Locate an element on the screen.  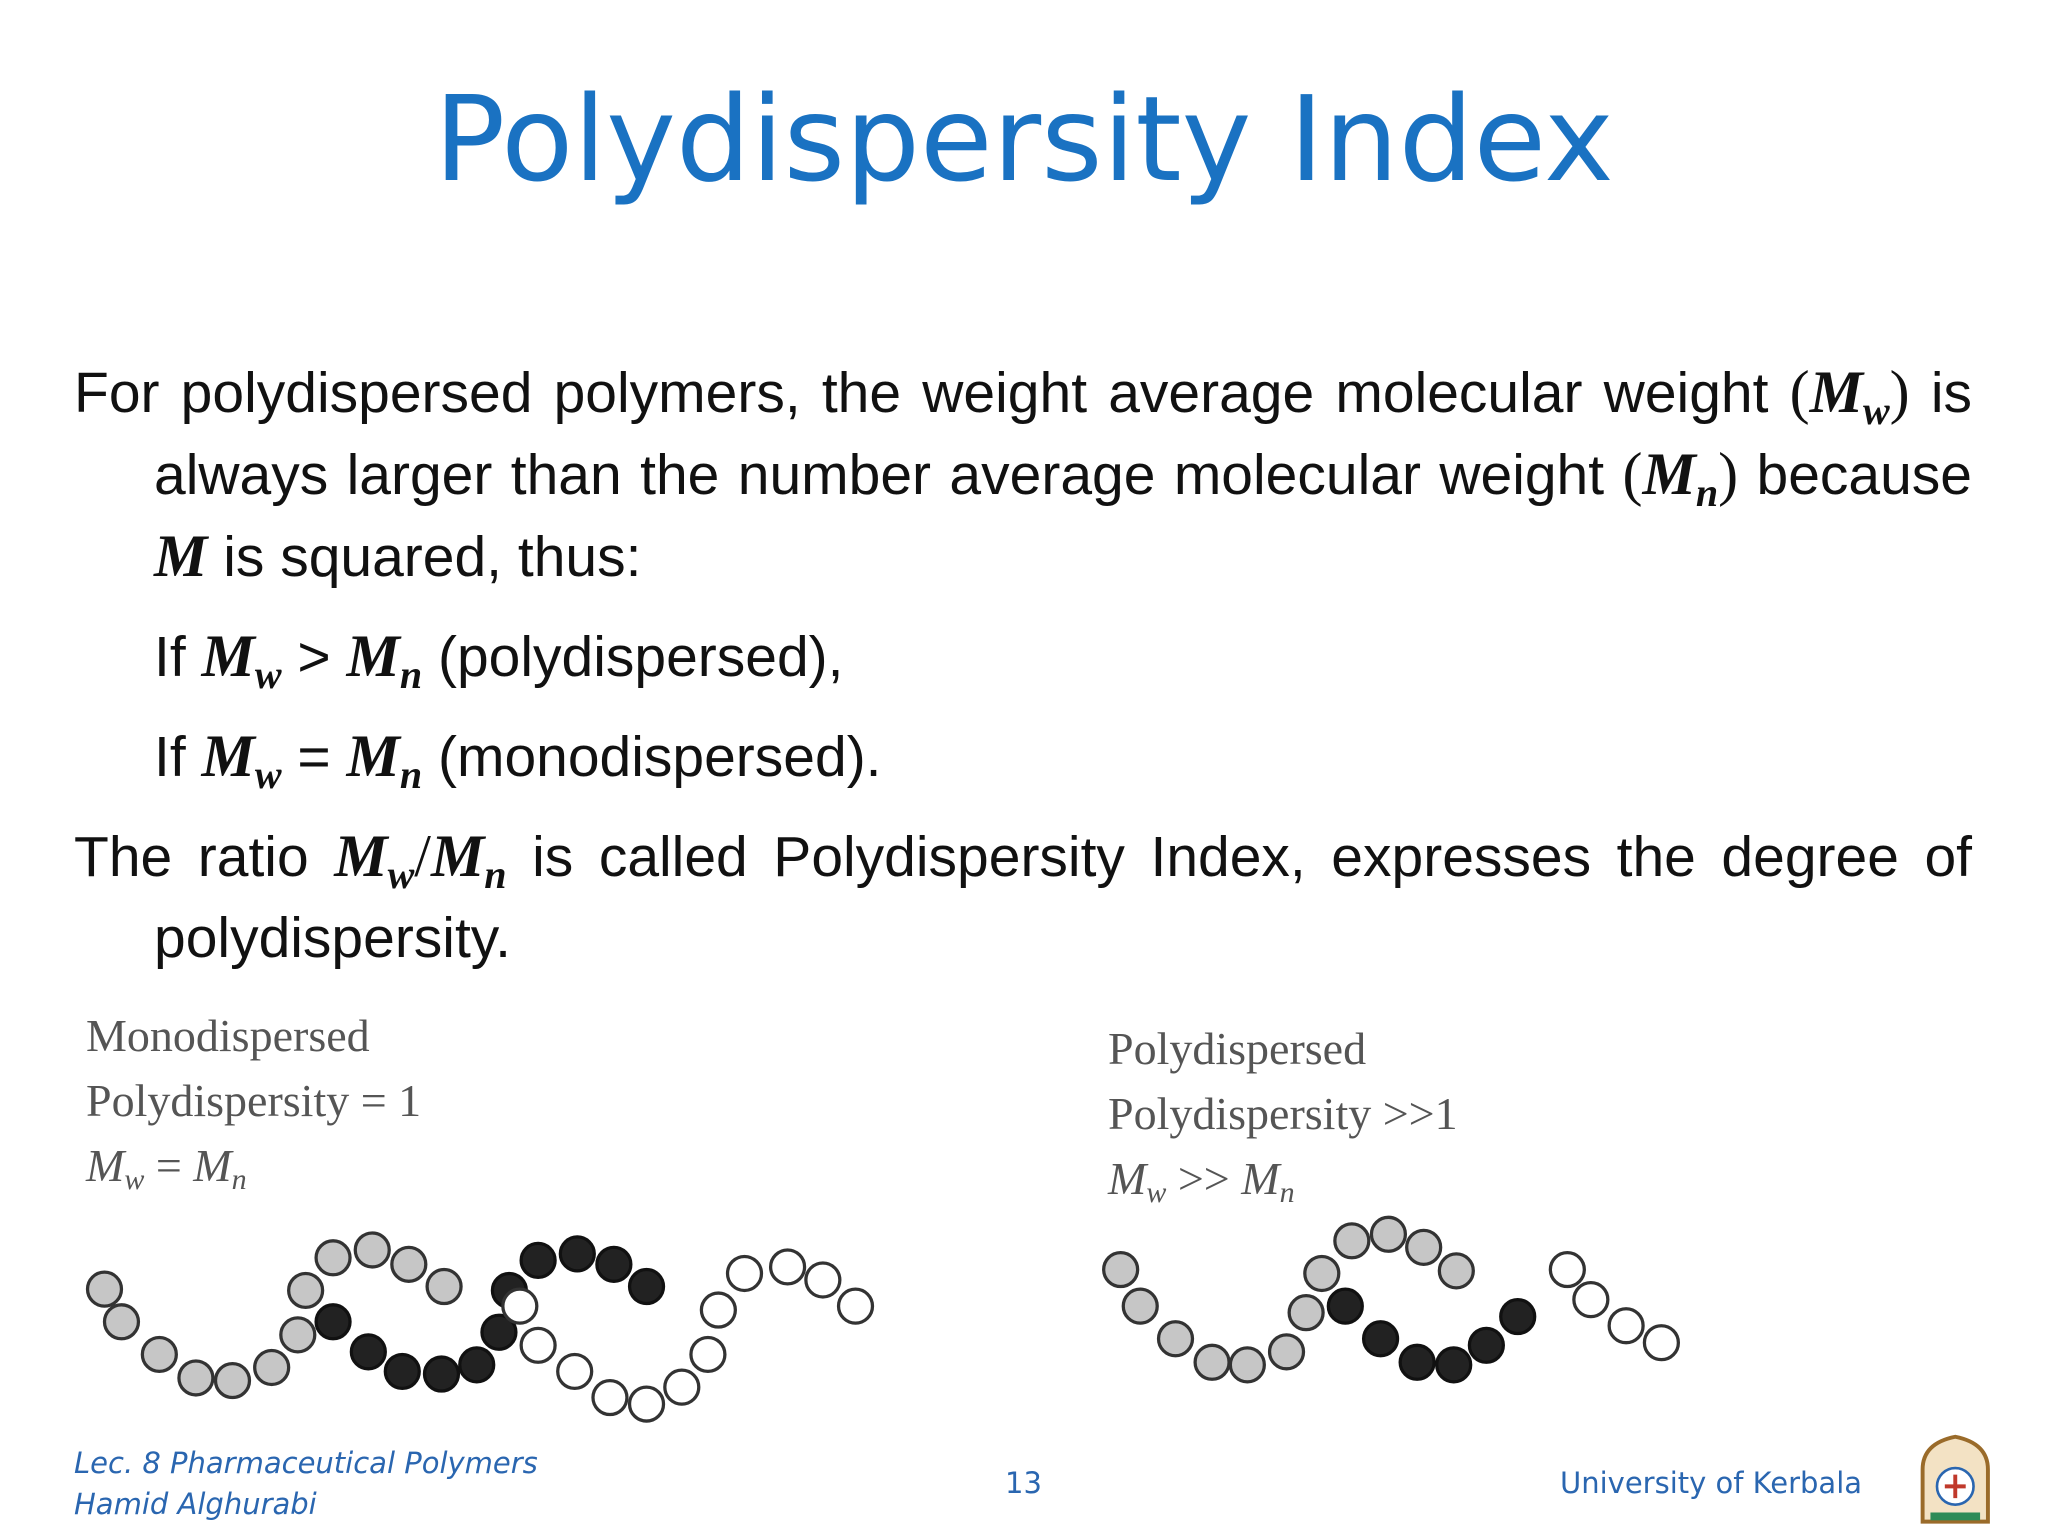
figure-line: Polydispersed is located at coordinates (1283, 1048).